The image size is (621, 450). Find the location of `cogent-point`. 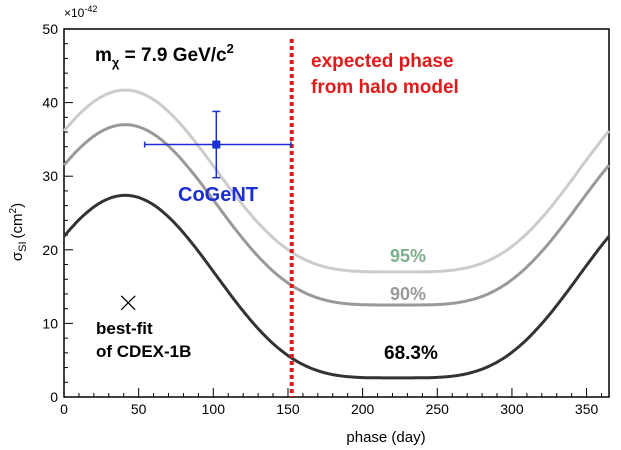

cogent-point is located at coordinates (216, 144).